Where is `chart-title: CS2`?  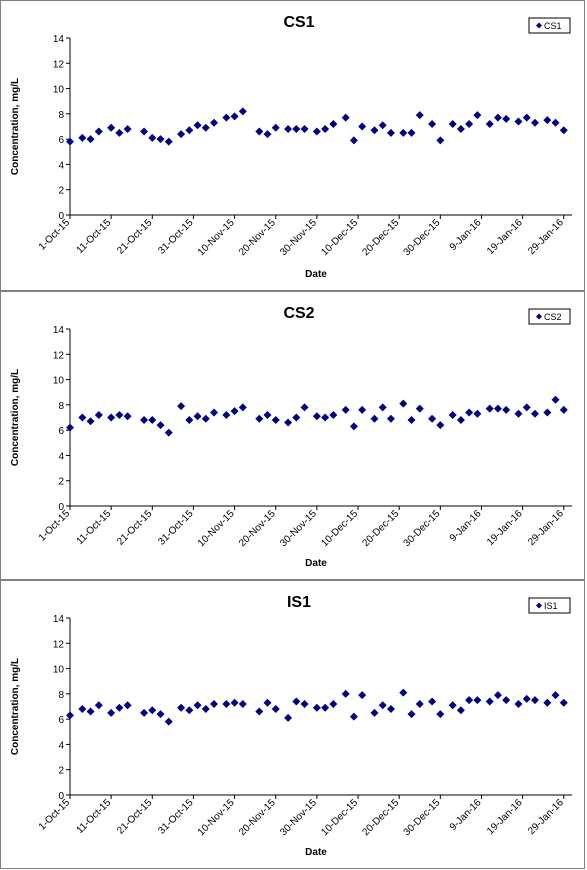 chart-title: CS2 is located at coordinates (298, 313).